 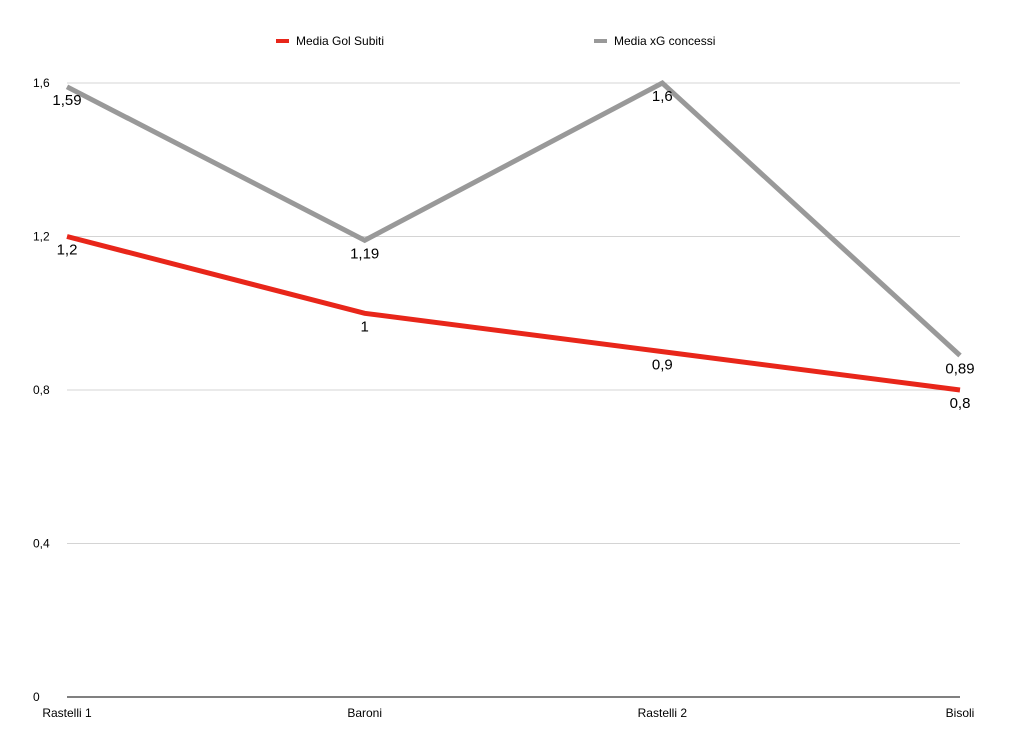 What do you see at coordinates (662, 365) in the screenshot?
I see `data-label: 0,9` at bounding box center [662, 365].